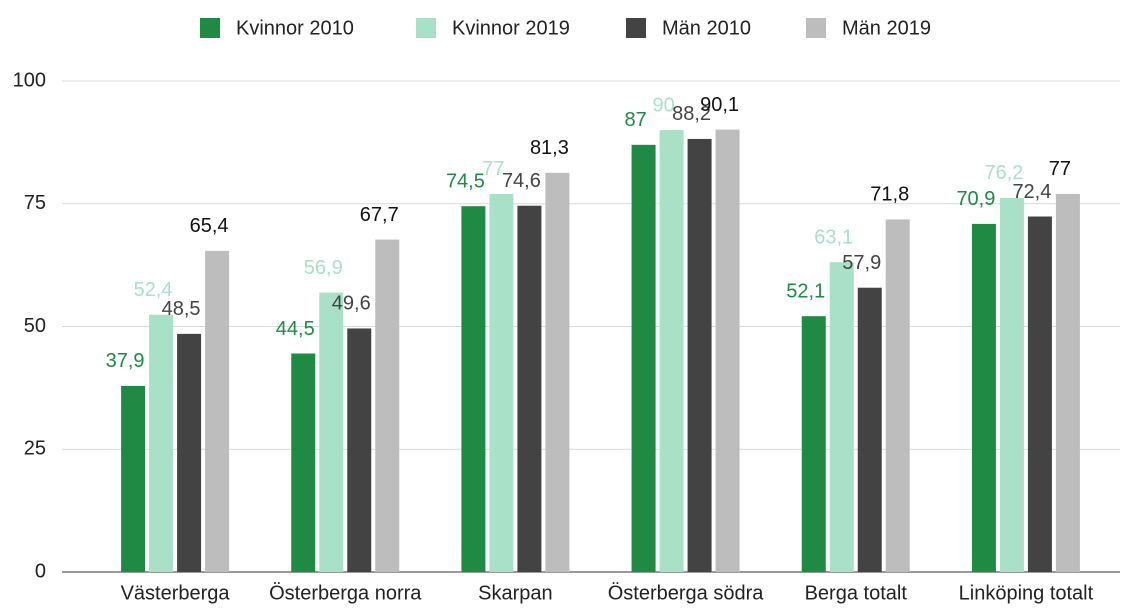 This screenshot has height=610, width=1130. What do you see at coordinates (861, 263) in the screenshot?
I see `data-label: 57,9` at bounding box center [861, 263].